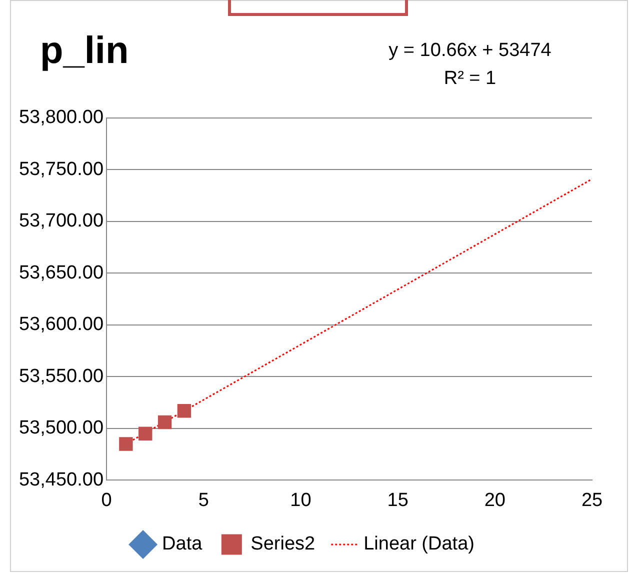 The height and width of the screenshot is (576, 632). Describe the element at coordinates (397, 500) in the screenshot. I see `x-tick-label: 15` at that location.